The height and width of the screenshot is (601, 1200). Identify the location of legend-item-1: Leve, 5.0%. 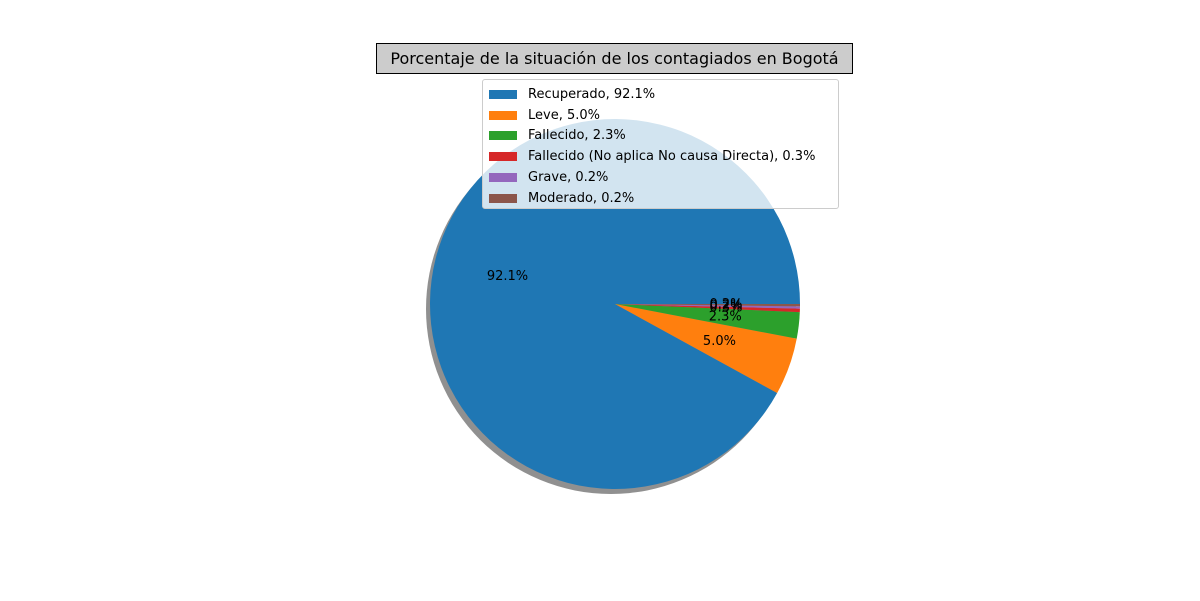
(660, 115).